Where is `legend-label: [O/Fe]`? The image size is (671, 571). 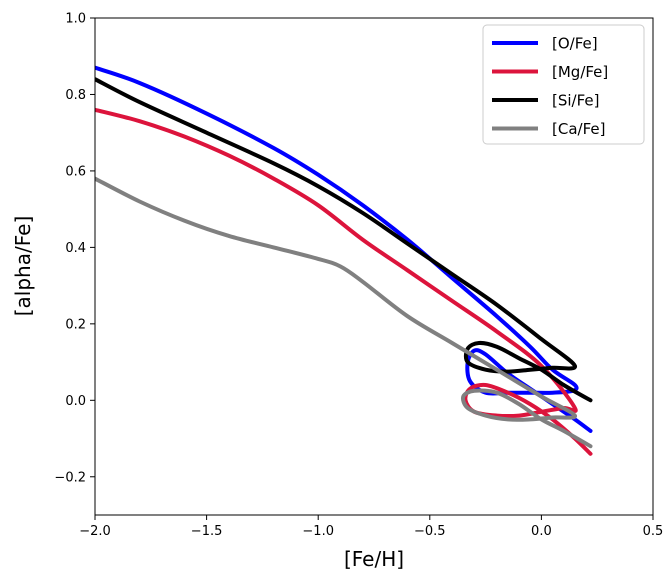 legend-label: [O/Fe] is located at coordinates (575, 44).